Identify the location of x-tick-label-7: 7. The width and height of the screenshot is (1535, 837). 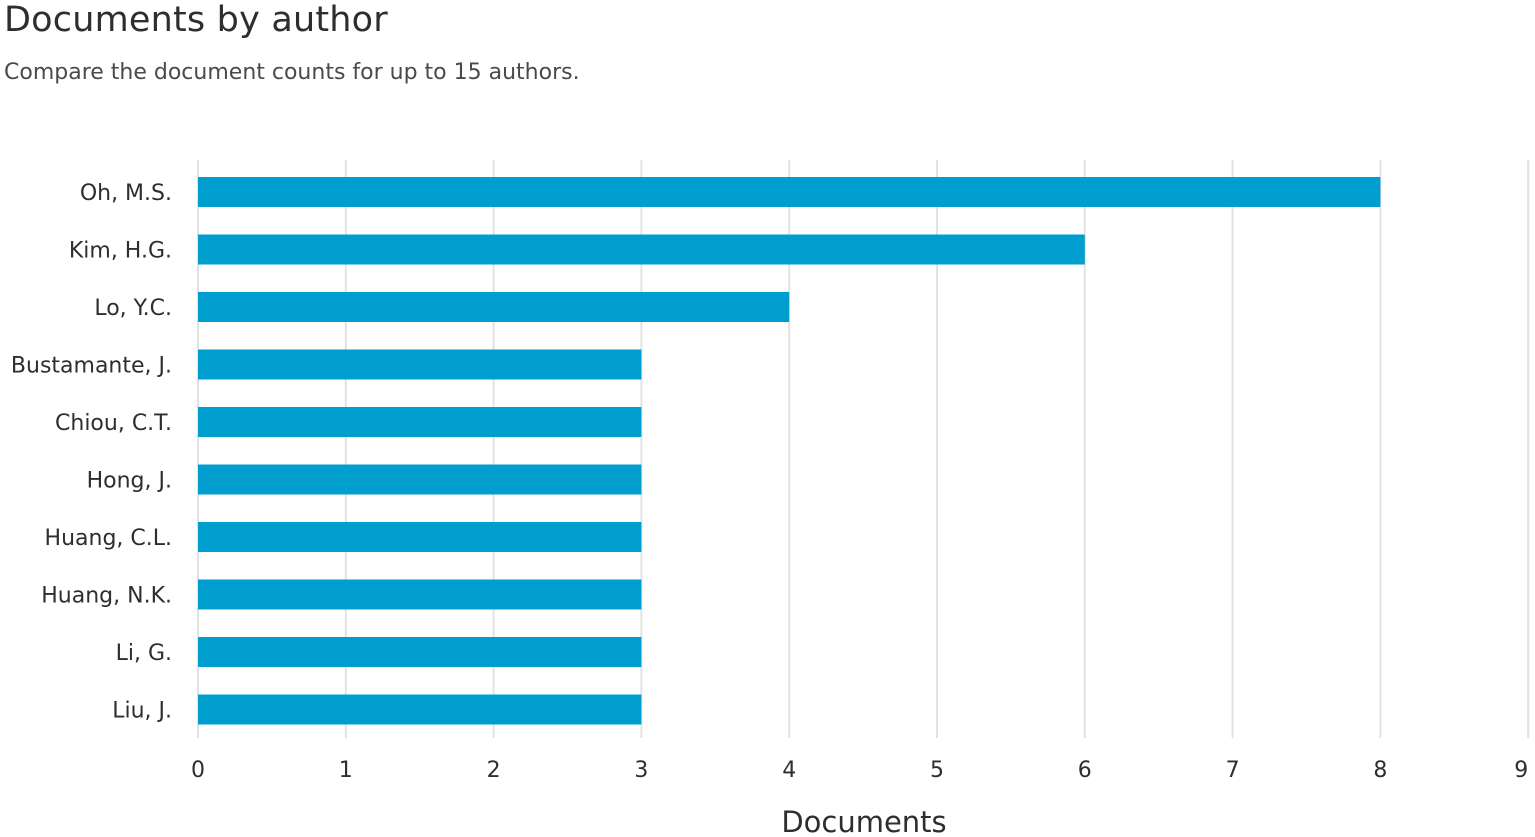
(1233, 770).